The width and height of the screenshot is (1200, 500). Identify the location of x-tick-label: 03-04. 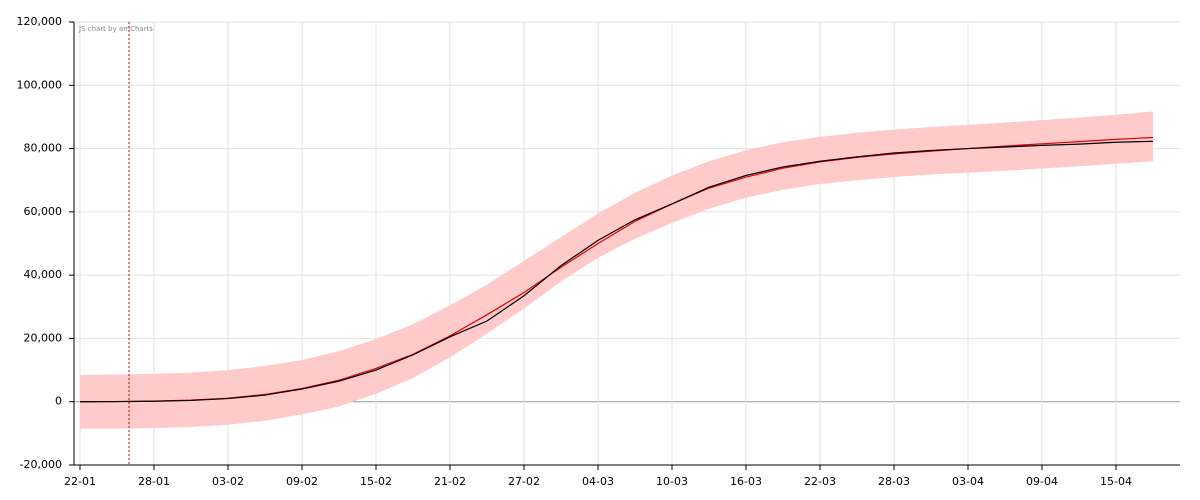
(968, 481).